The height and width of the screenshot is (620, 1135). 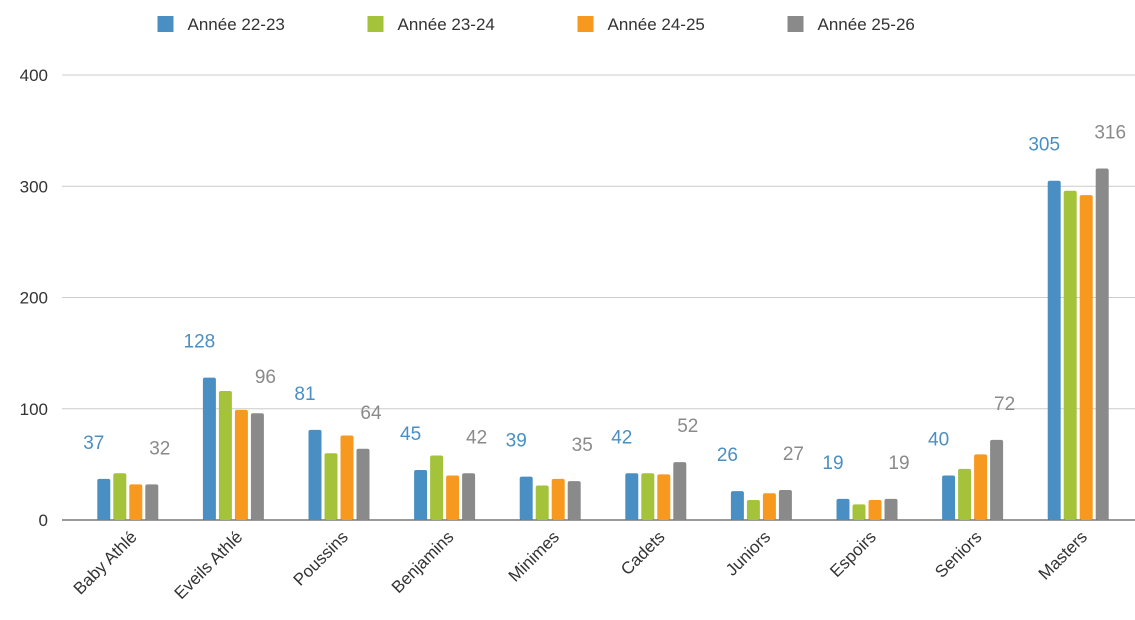 I want to click on data-label: 128, so click(x=200, y=342).